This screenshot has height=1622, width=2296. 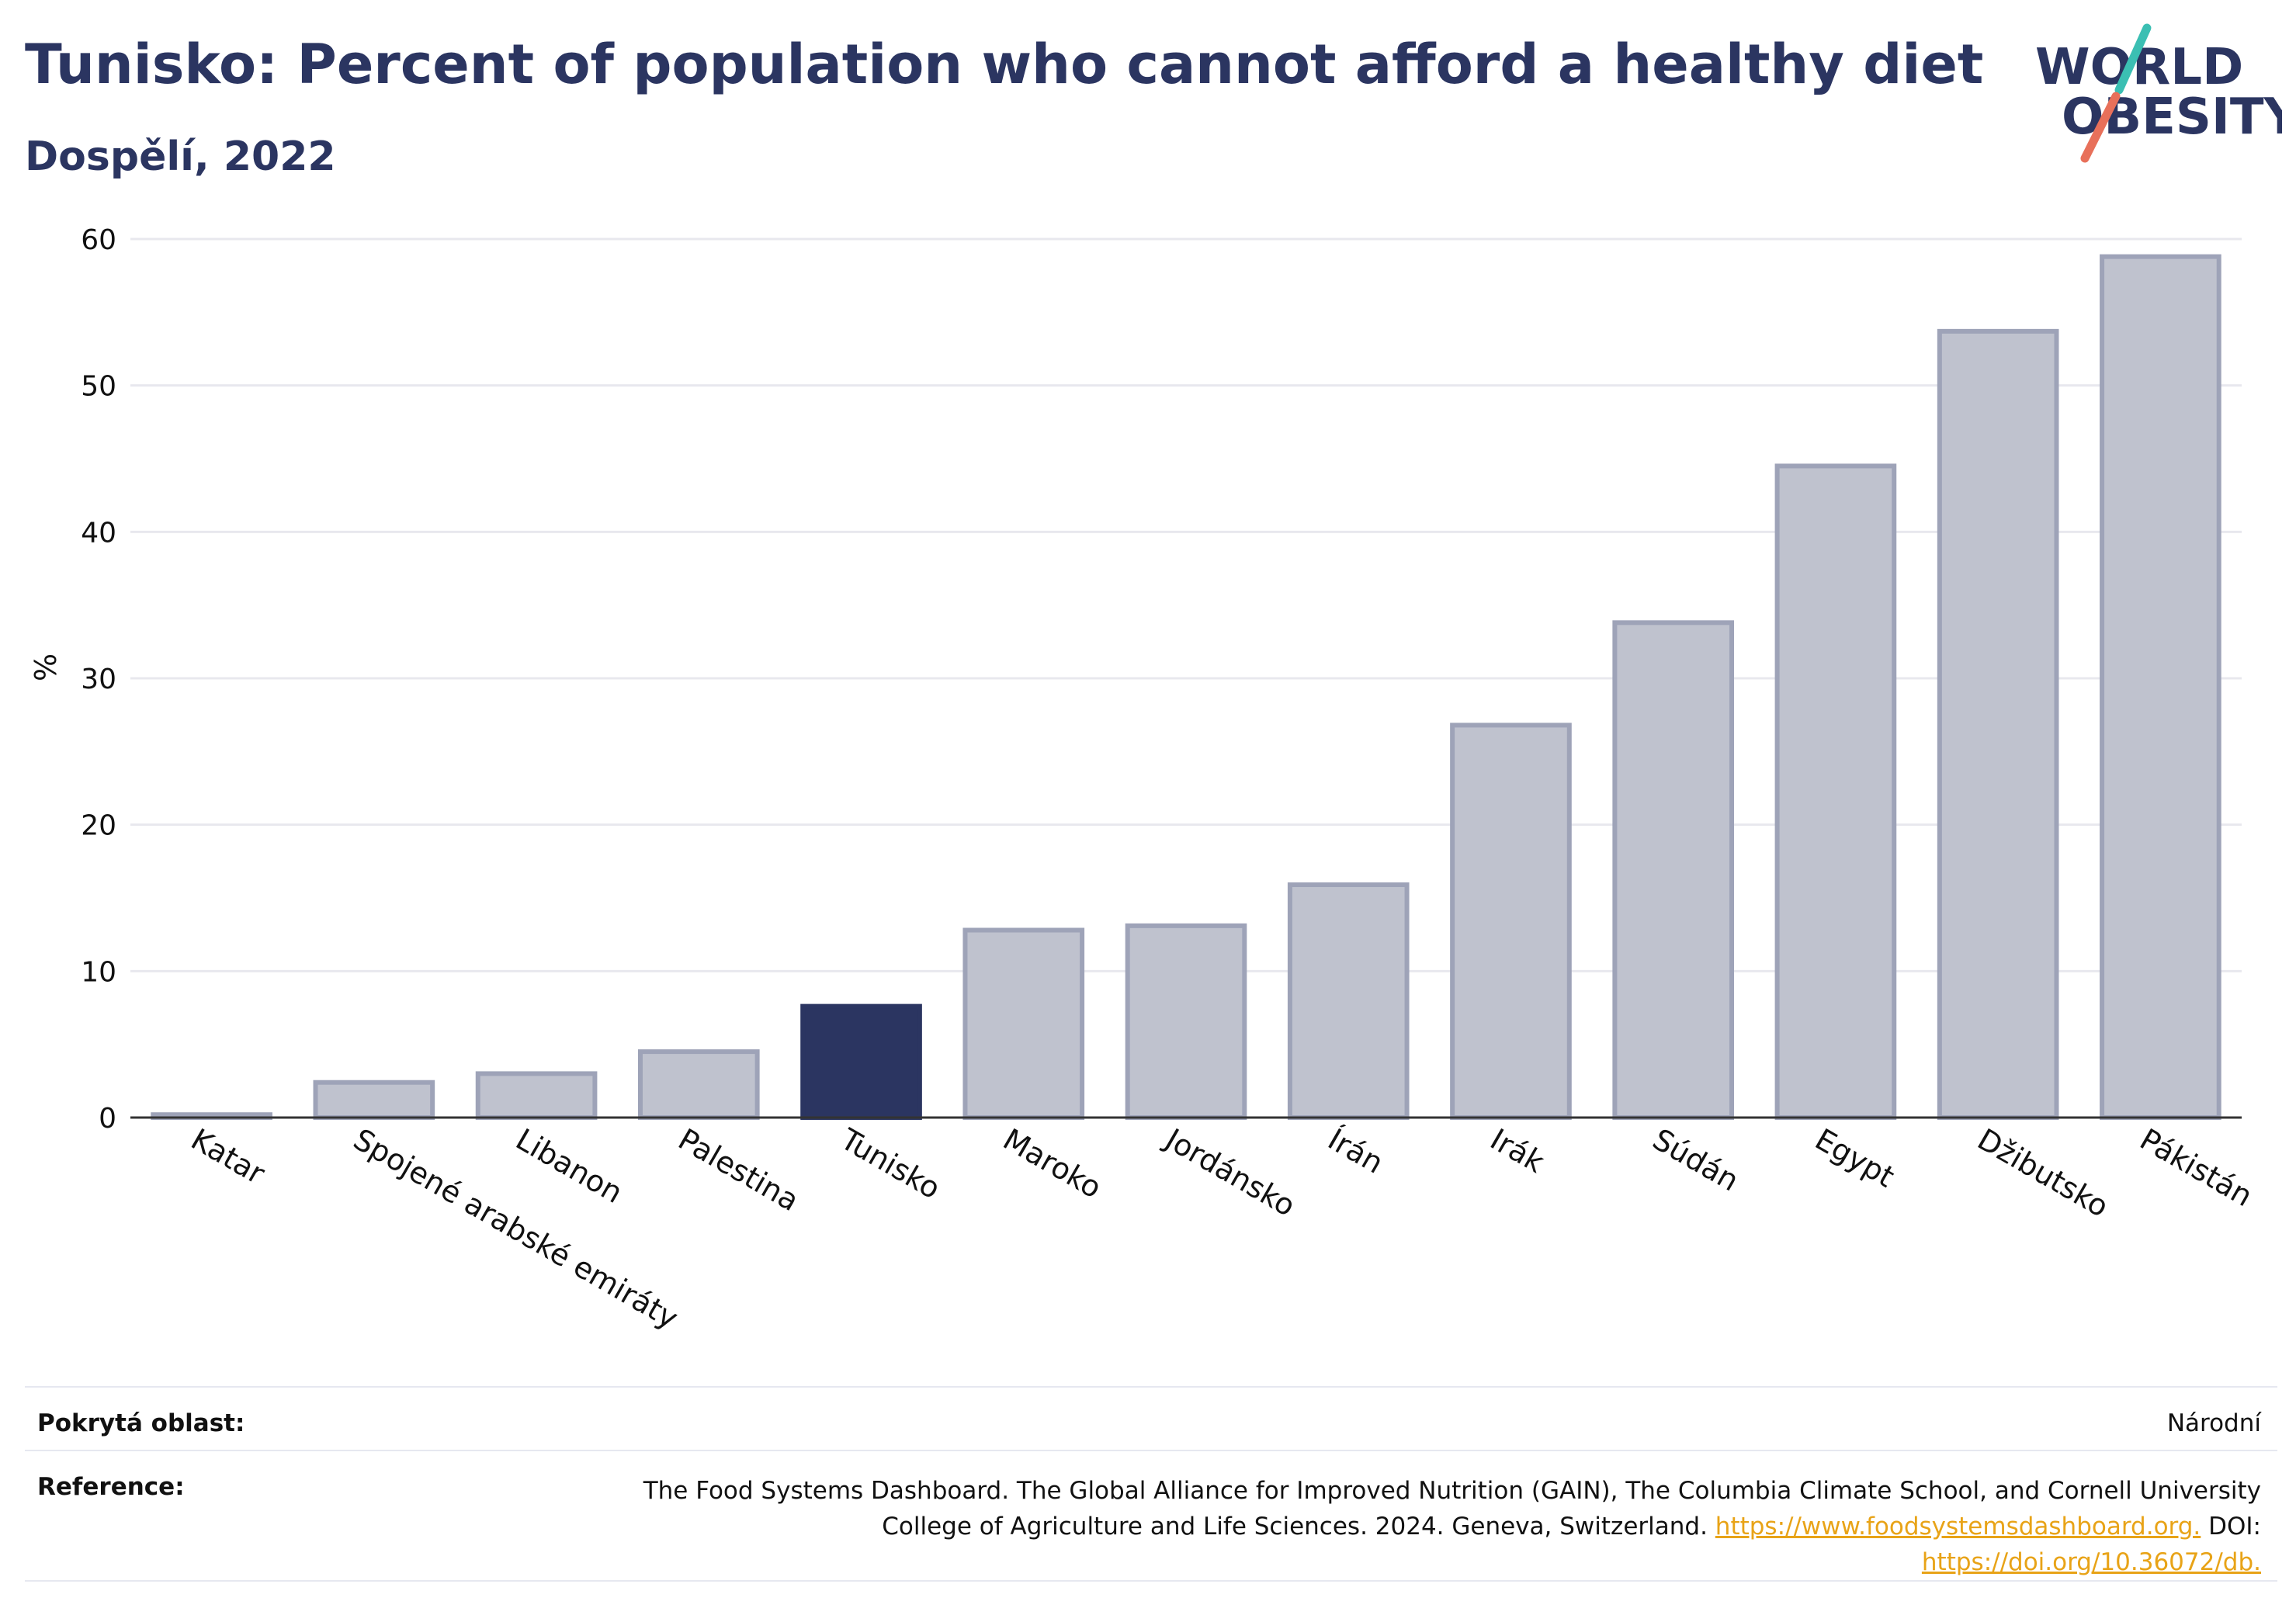 I want to click on footer-divider-bottom, so click(x=1151, y=1581).